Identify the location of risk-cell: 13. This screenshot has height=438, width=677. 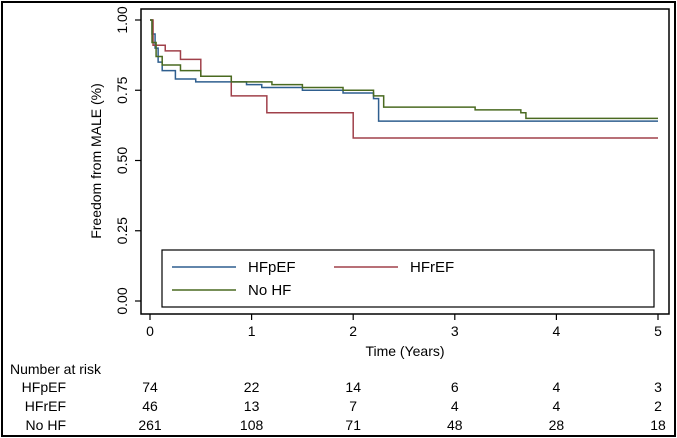
(252, 406).